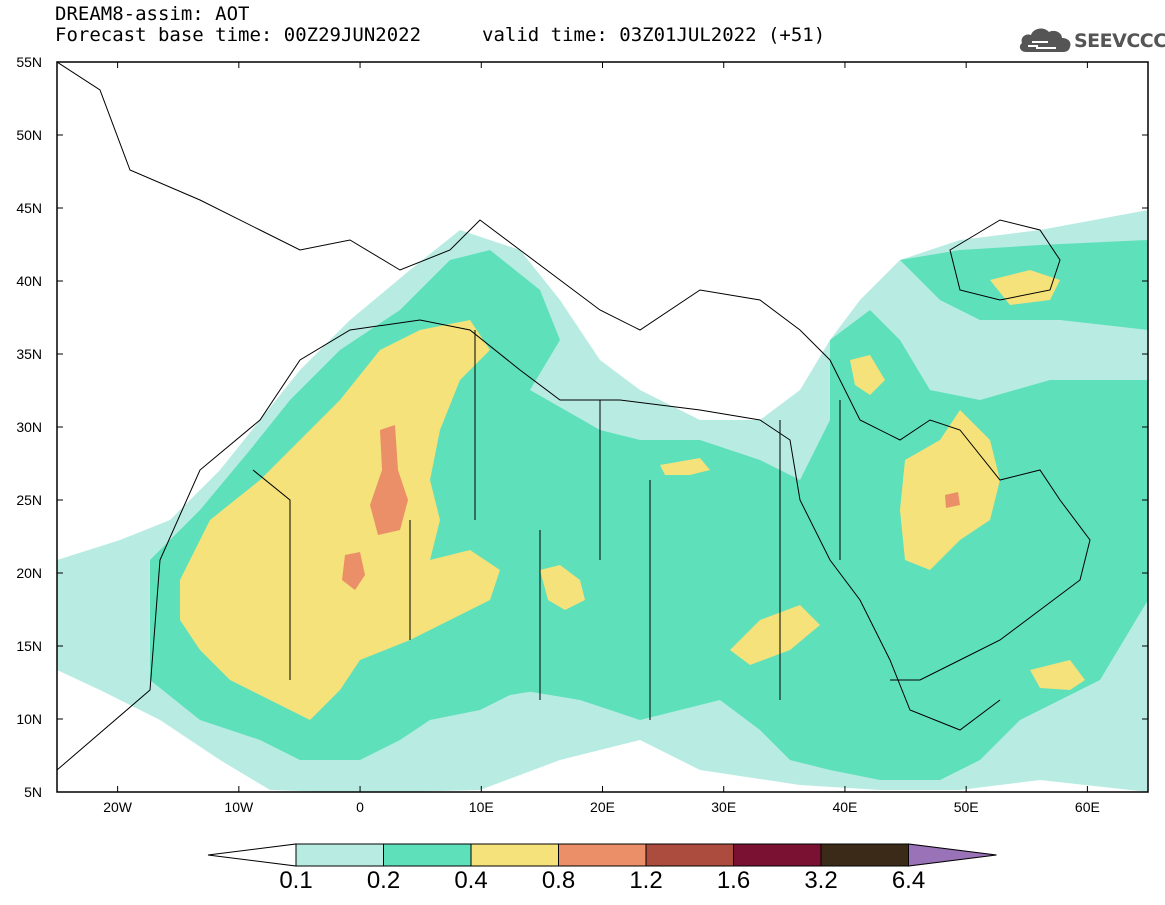 This screenshot has height=905, width=1165. What do you see at coordinates (775, 635) in the screenshot?
I see `aot-field-yellow-sudan` at bounding box center [775, 635].